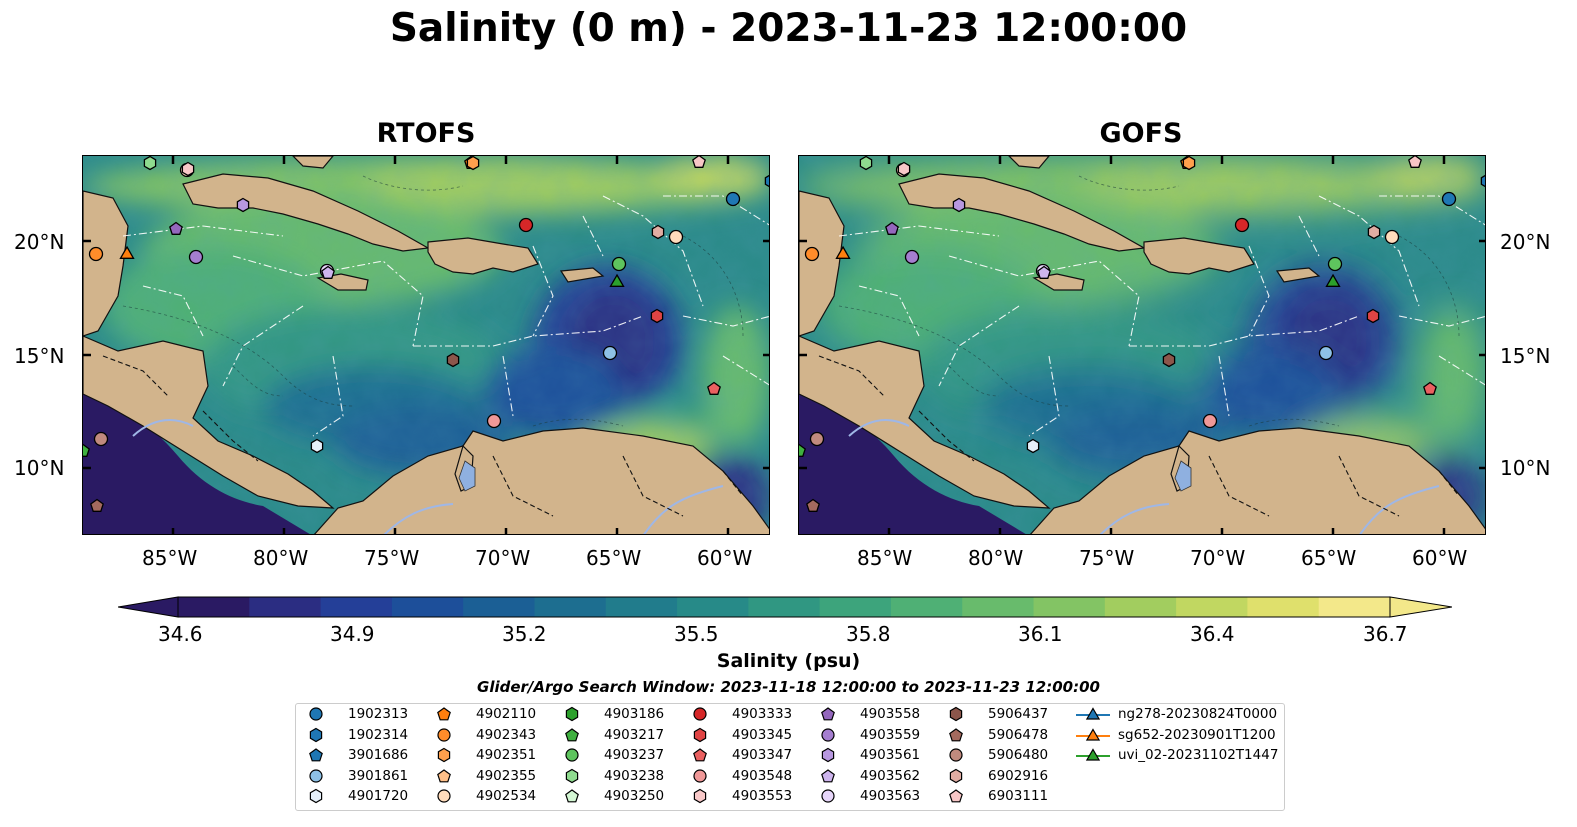 Image resolution: width=1577 pixels, height=827 pixels. I want to click on legend-label: 1902314, so click(378, 734).